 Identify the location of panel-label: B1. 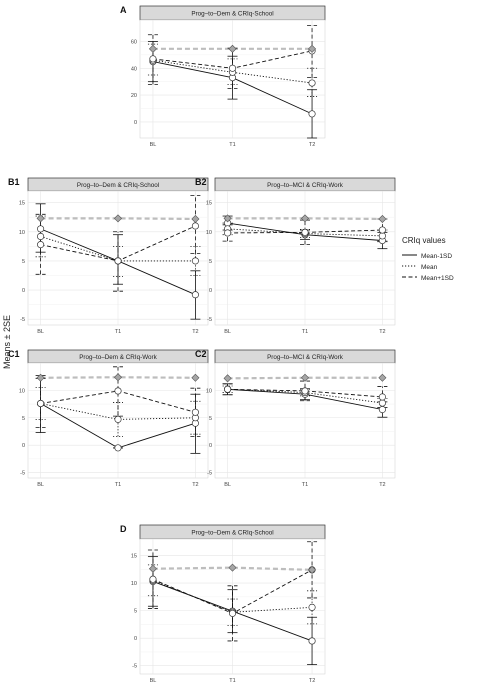
(14, 182).